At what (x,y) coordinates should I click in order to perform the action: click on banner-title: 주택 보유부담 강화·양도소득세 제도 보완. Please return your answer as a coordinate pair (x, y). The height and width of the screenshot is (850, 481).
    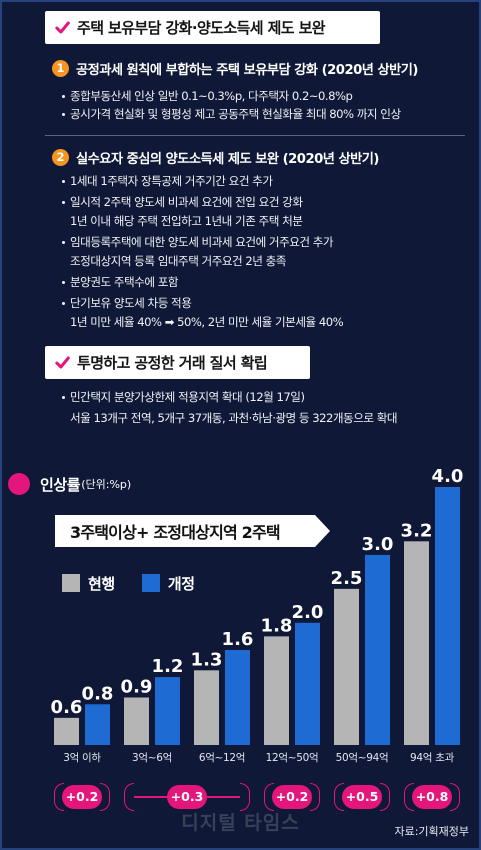
    Looking at the image, I should click on (201, 28).